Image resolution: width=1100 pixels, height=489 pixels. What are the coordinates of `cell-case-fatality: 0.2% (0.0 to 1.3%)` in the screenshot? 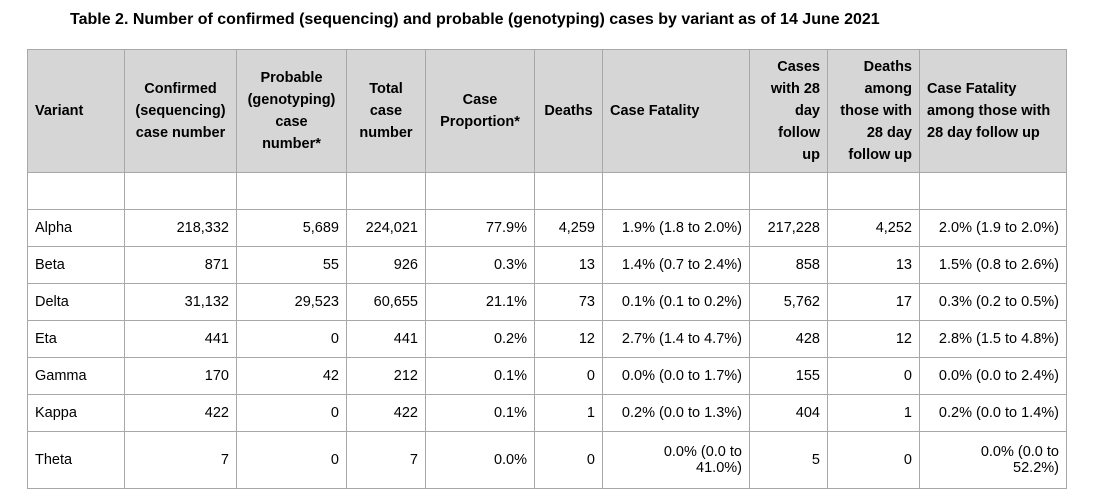 It's located at (676, 413).